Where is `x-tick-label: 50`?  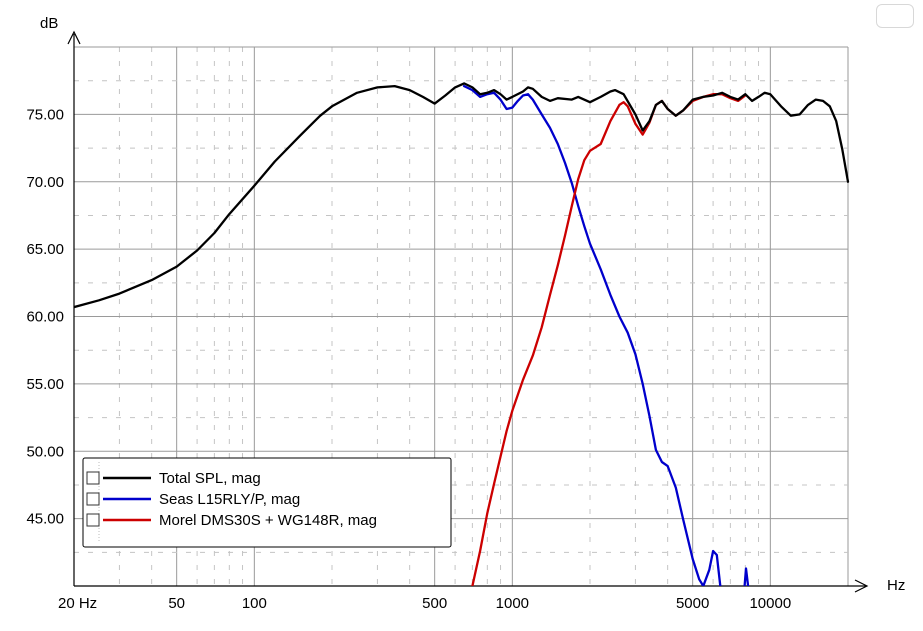
x-tick-label: 50 is located at coordinates (176, 603).